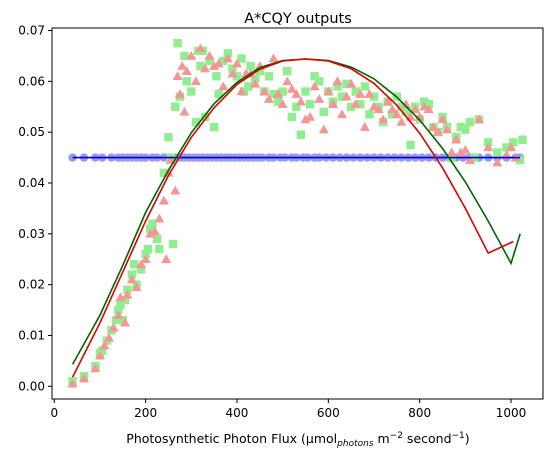 This screenshot has width=556, height=462. What do you see at coordinates (237, 413) in the screenshot?
I see `x-tick-label-2: 400` at bounding box center [237, 413].